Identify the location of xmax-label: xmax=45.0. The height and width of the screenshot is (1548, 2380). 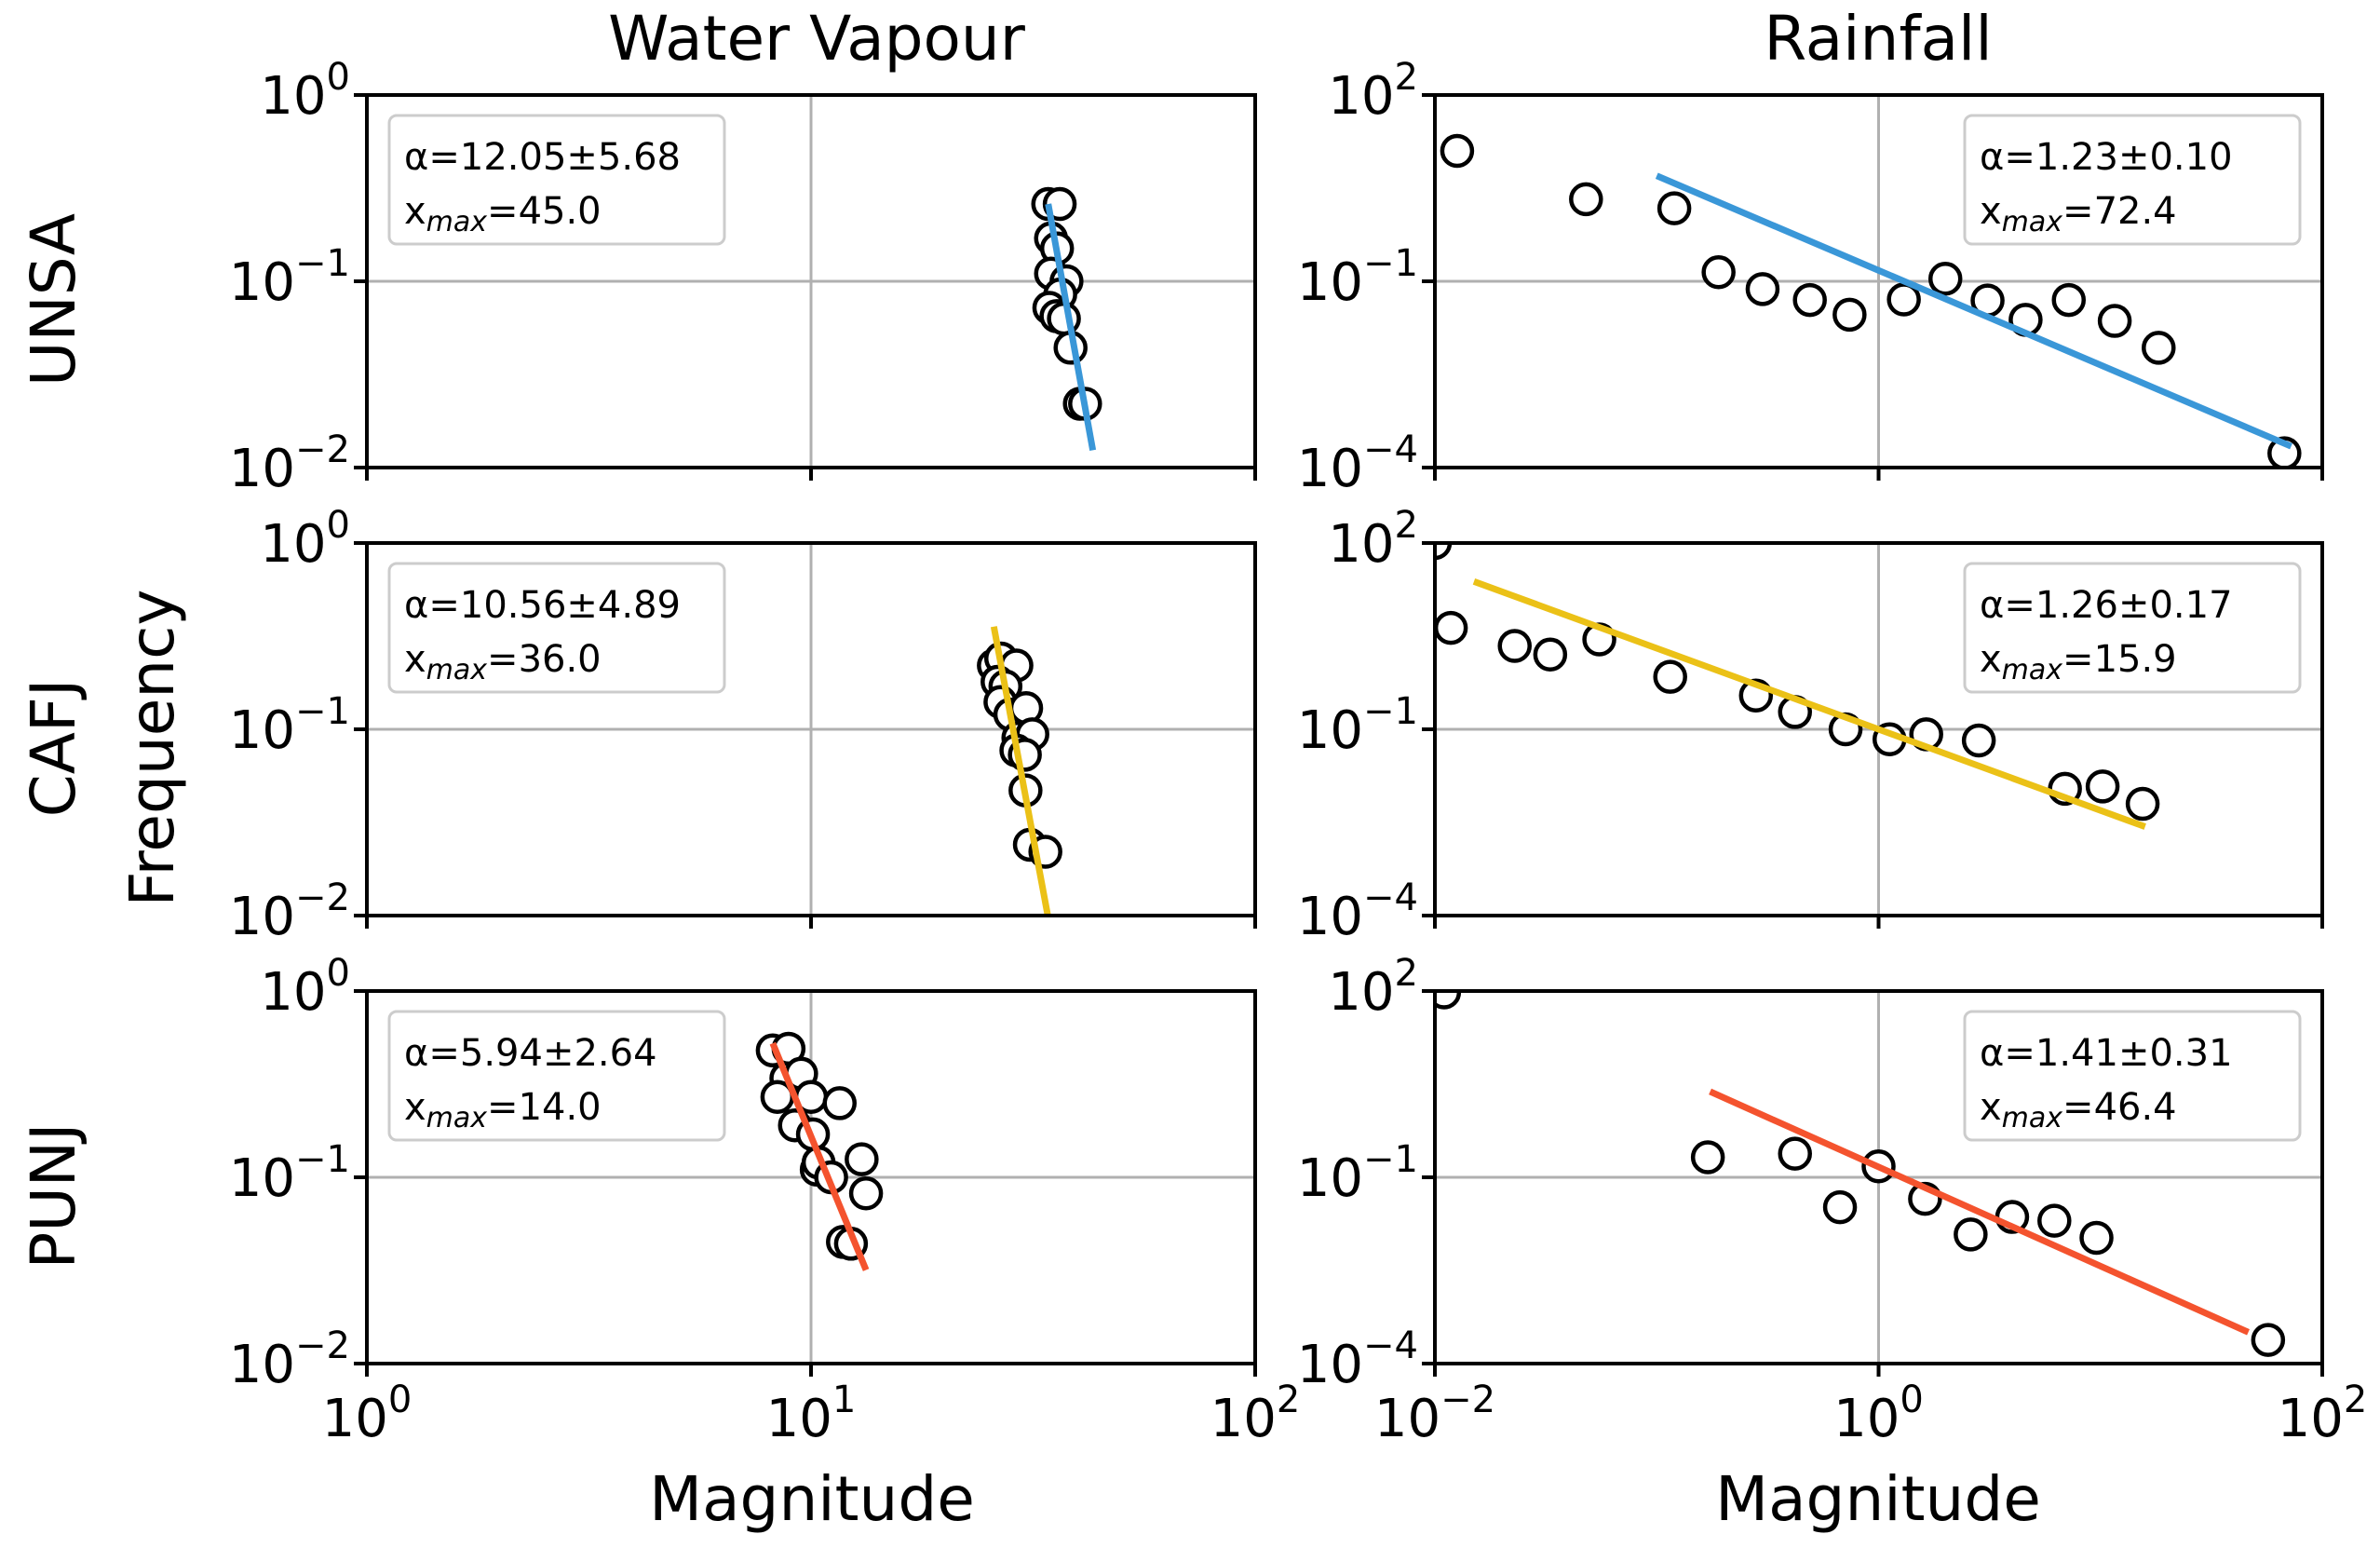
(503, 214).